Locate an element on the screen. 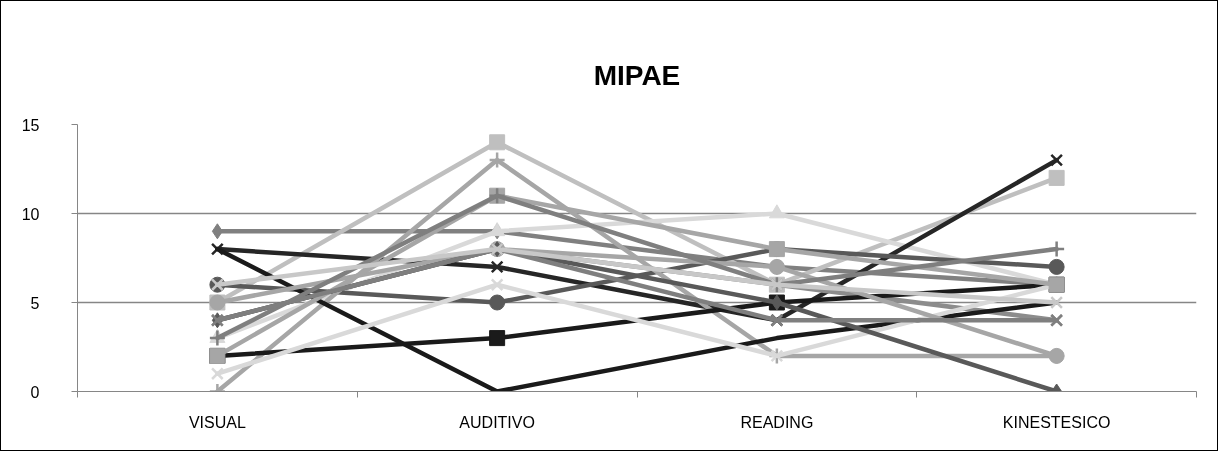 The width and height of the screenshot is (1220, 453). x-tick-label: AUDITIVO is located at coordinates (497, 422).